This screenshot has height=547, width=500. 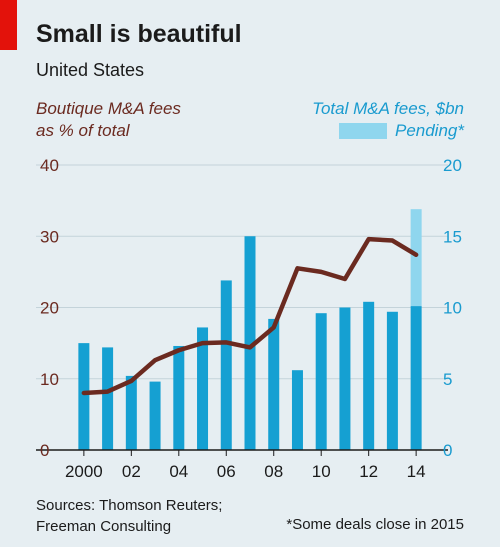 I want to click on y-left-tick-label: 40, so click(x=49, y=165).